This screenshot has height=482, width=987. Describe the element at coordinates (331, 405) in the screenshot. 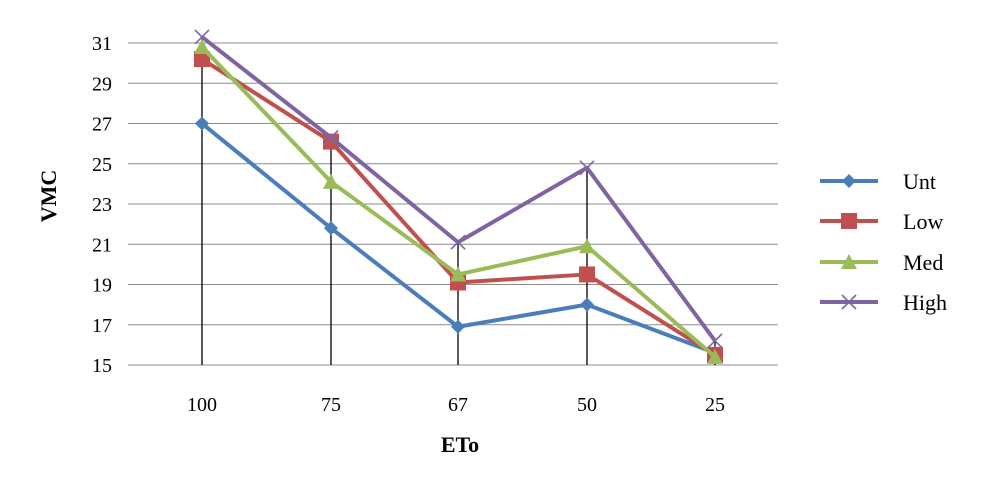

I see `x-tick-label: 75` at that location.